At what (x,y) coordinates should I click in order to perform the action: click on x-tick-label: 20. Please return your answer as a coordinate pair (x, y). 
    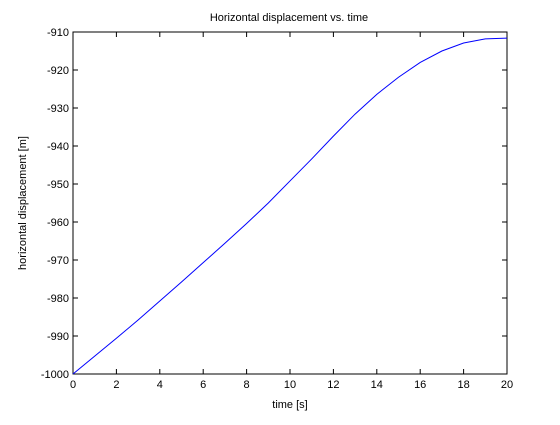
    Looking at the image, I should click on (507, 385).